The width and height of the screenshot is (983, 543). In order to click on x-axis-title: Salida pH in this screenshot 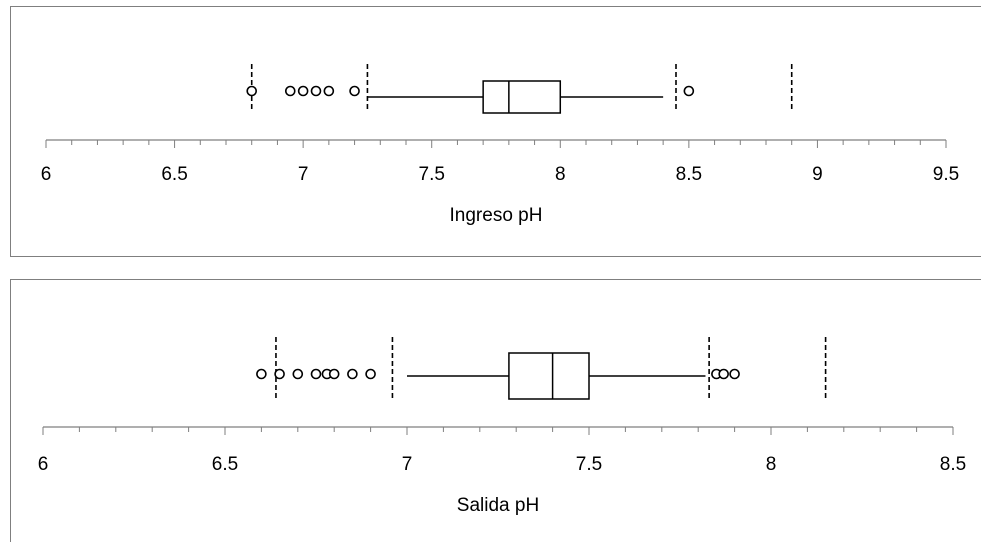, I will do `click(498, 505)`.